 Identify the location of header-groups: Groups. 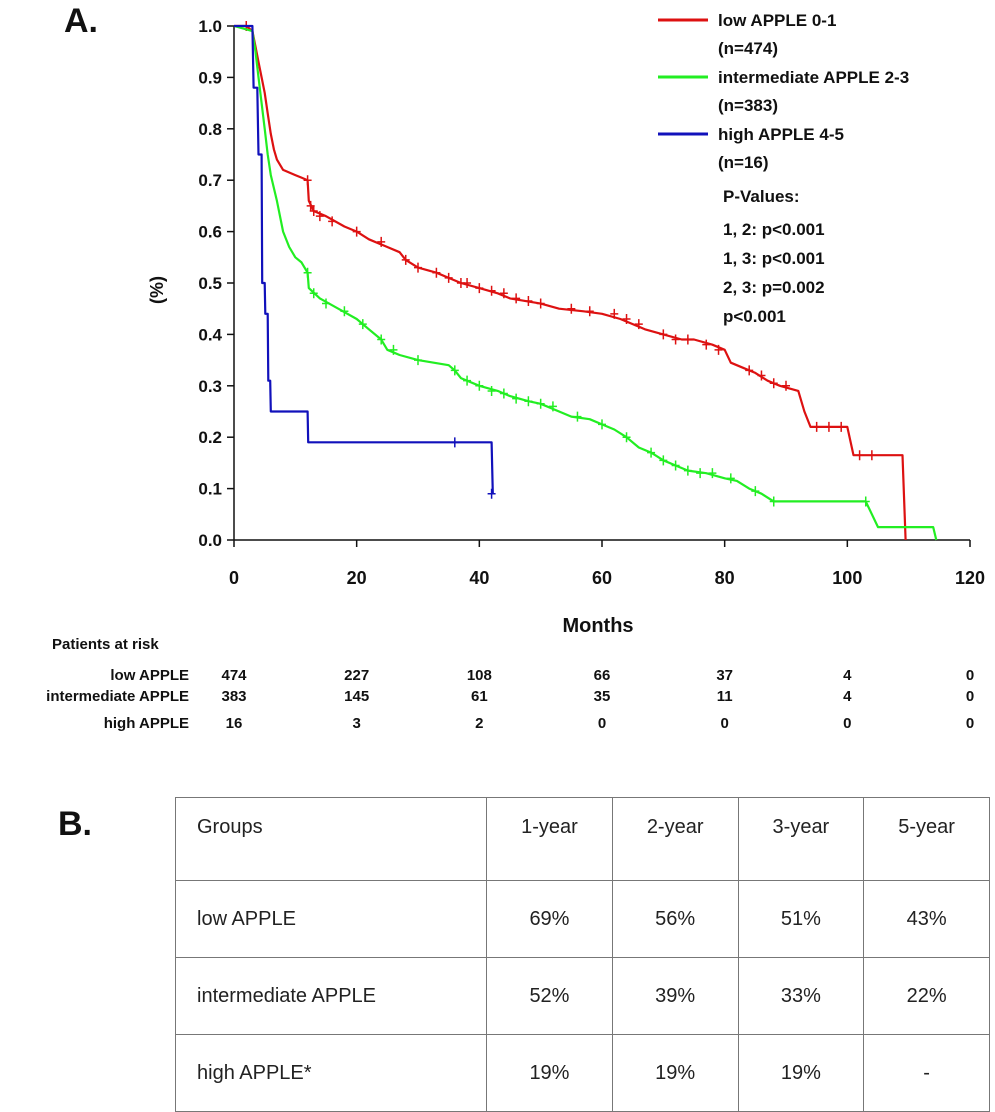
(331, 839).